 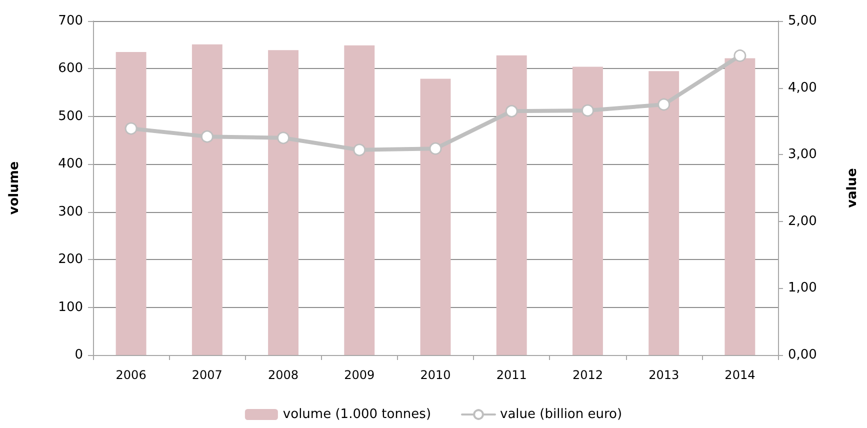 What do you see at coordinates (70, 307) in the screenshot?
I see `y-tick-label: 100` at bounding box center [70, 307].